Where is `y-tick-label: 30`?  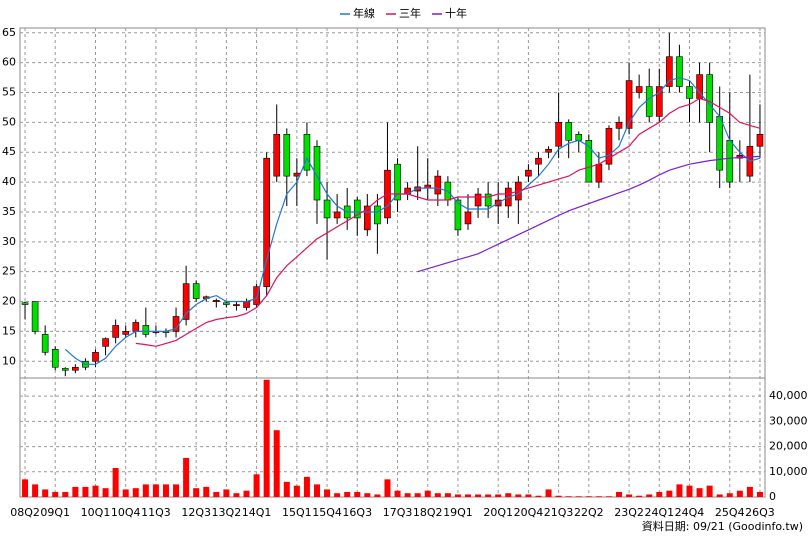
y-tick-label: 30 is located at coordinates (9, 241).